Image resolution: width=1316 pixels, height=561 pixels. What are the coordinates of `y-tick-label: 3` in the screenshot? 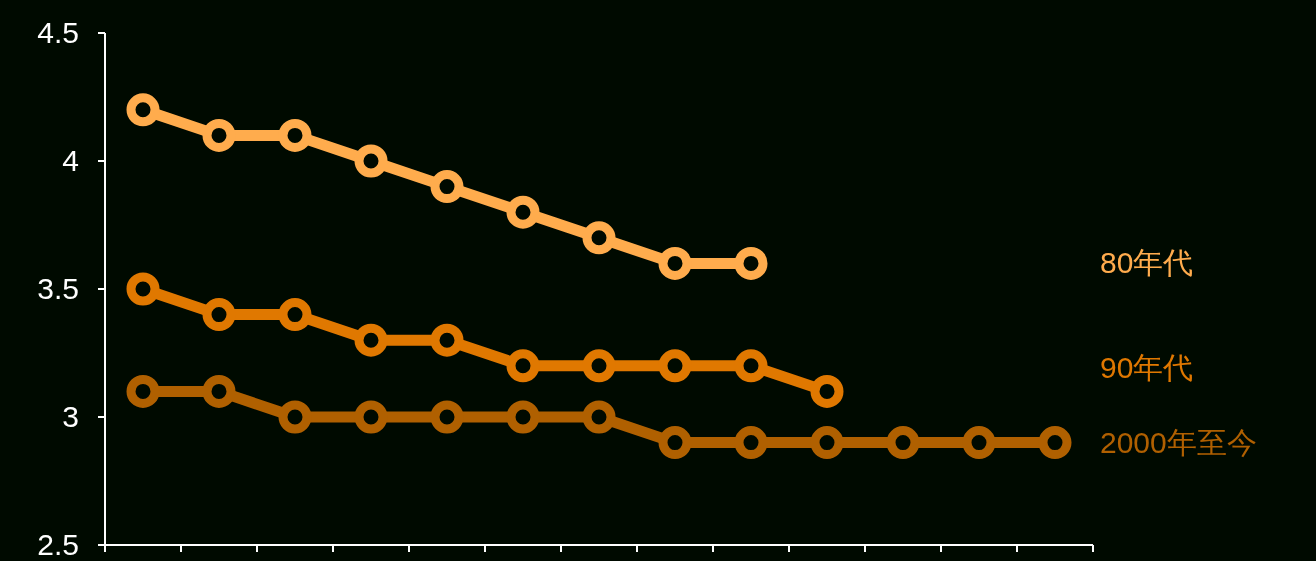 It's located at (70, 416).